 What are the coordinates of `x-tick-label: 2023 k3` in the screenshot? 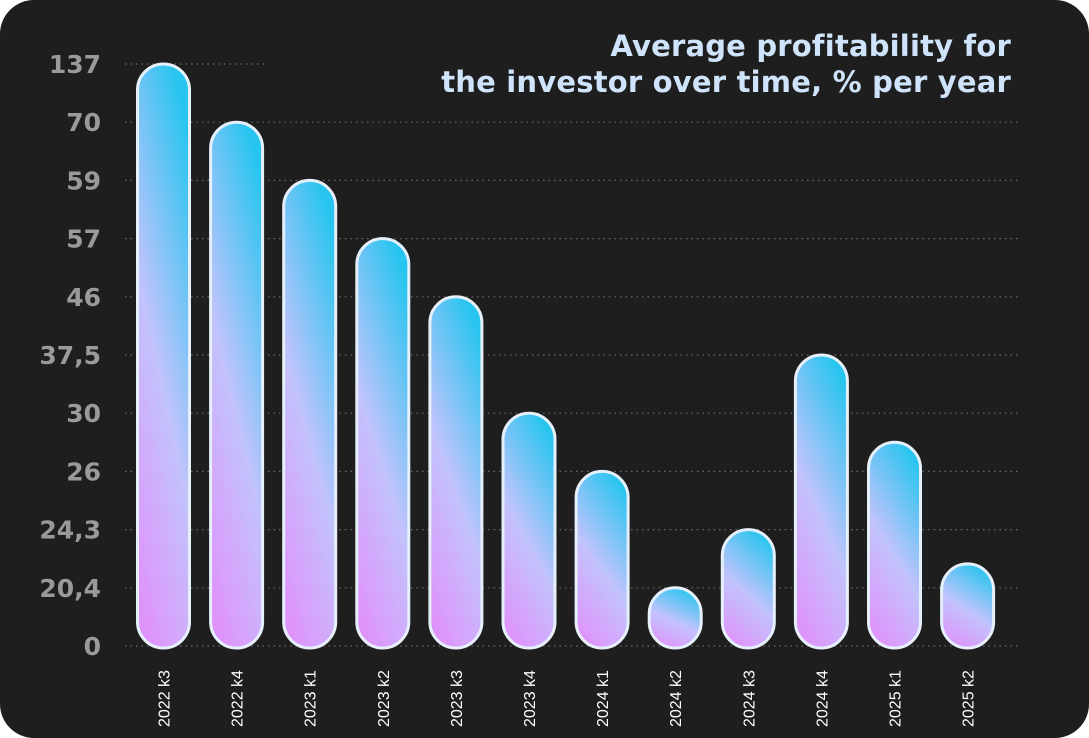 It's located at (457, 698).